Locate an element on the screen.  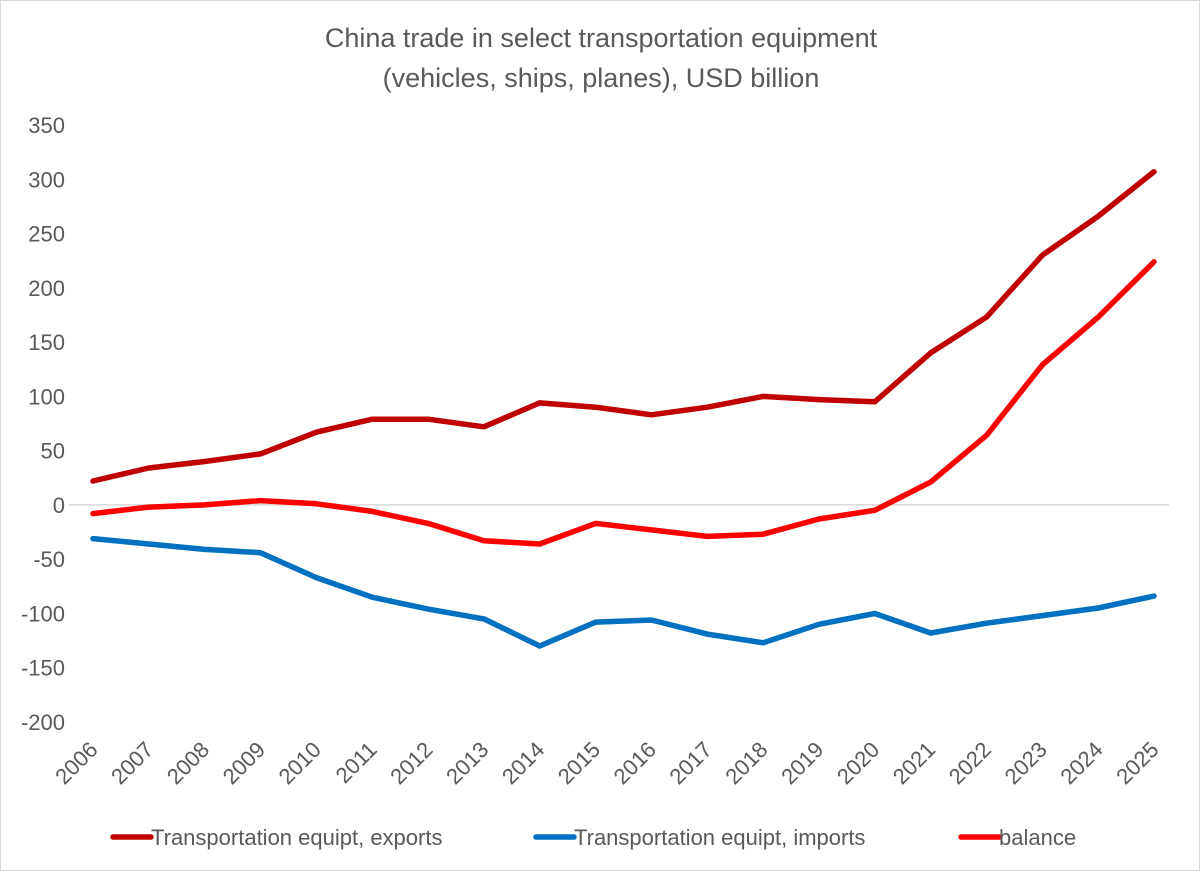
x-tick-label: 2013 is located at coordinates (467, 763).